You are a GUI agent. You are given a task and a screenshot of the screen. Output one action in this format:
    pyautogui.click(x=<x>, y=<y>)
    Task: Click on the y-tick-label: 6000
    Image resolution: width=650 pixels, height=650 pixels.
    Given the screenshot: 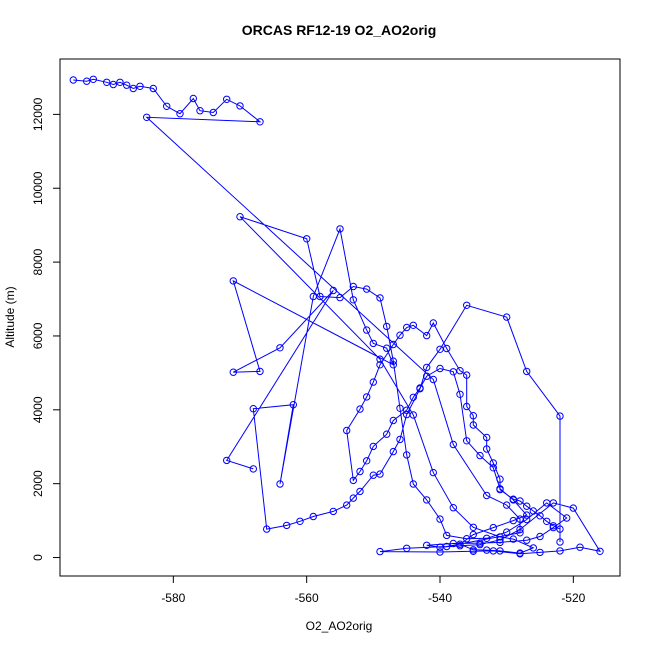 What is the action you would take?
    pyautogui.click(x=38, y=335)
    